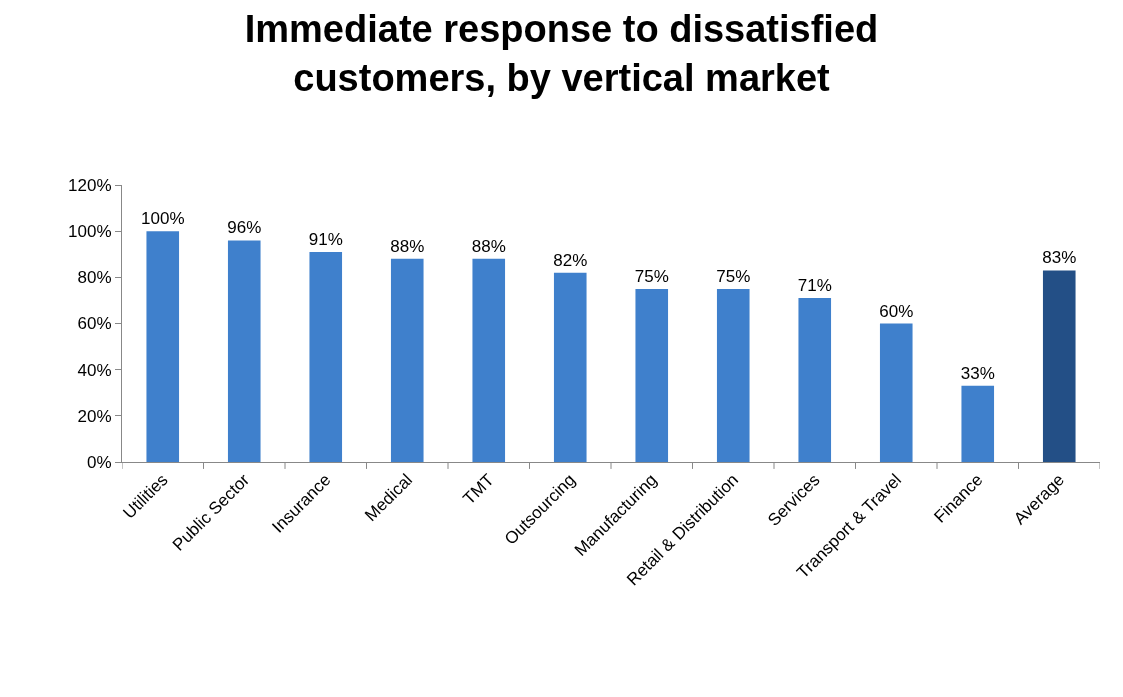  I want to click on y-tick-label: 40%, so click(94, 370).